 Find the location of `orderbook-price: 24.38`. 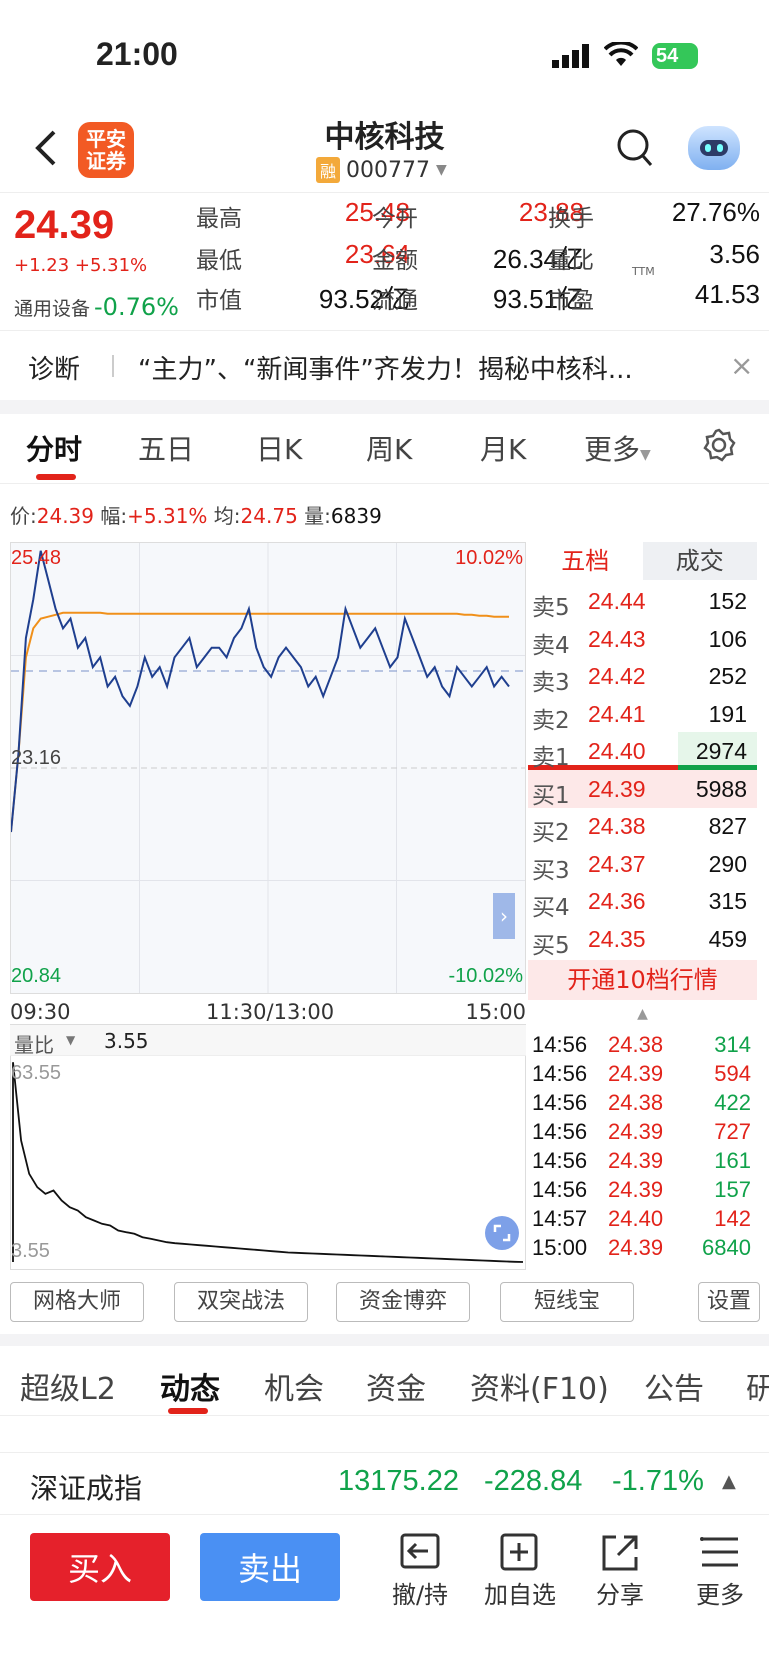

orderbook-price: 24.38 is located at coordinates (617, 826).